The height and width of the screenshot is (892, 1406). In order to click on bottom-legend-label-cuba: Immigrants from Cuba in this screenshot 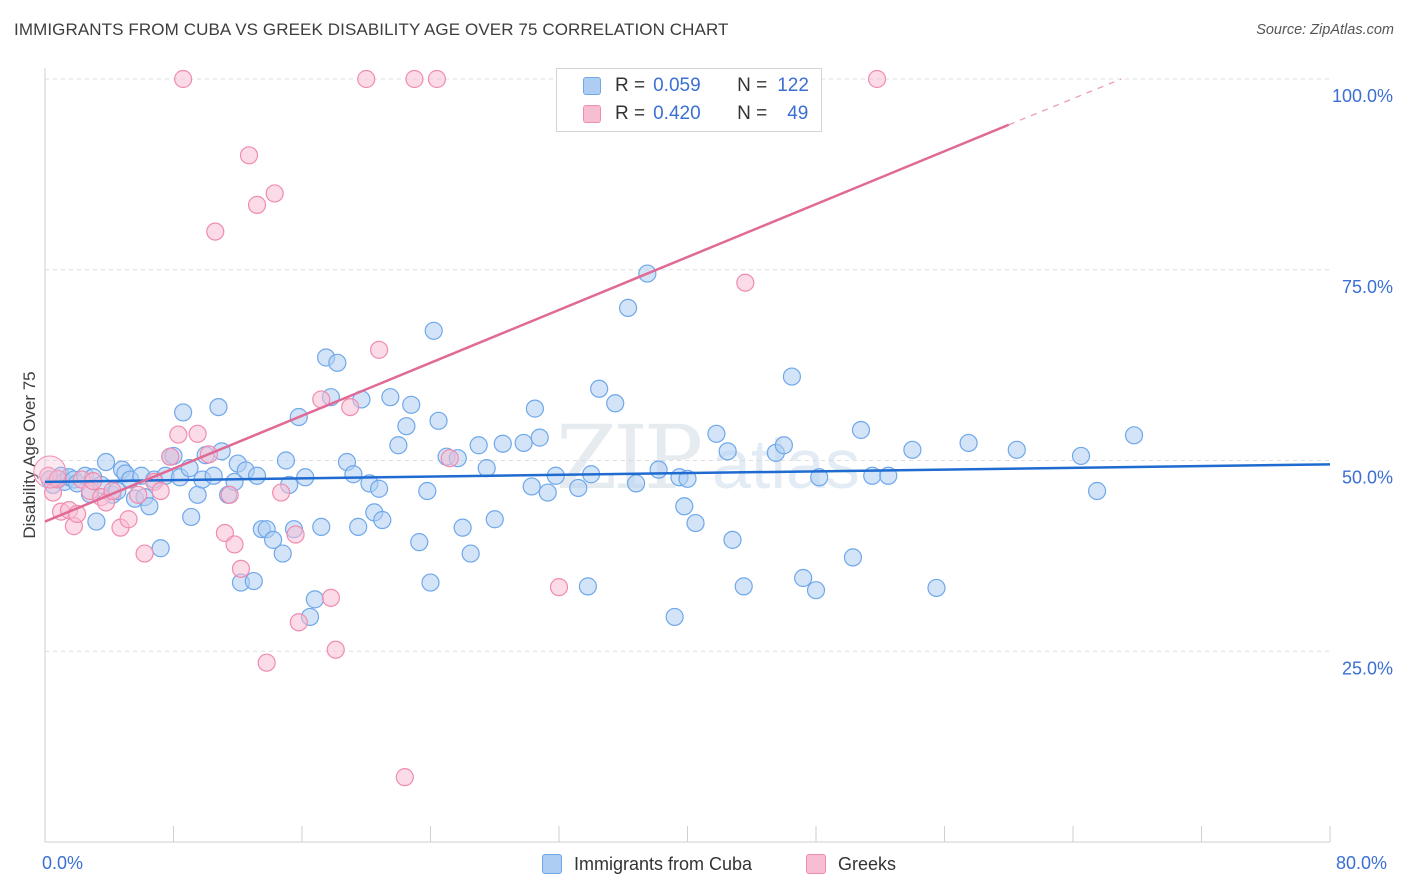, I will do `click(663, 863)`.